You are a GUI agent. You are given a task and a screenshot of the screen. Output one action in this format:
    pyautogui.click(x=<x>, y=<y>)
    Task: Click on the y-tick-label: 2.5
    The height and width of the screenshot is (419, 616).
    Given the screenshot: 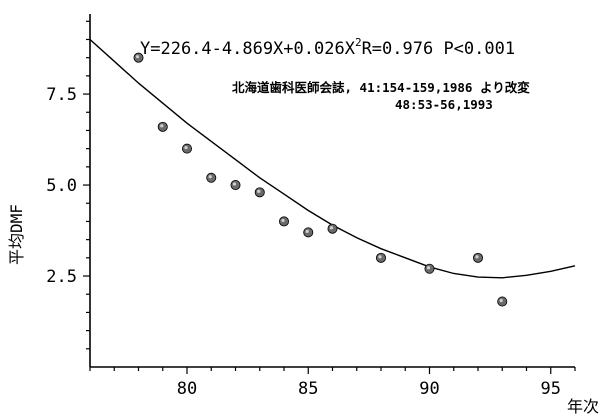 What is the action you would take?
    pyautogui.click(x=61, y=277)
    